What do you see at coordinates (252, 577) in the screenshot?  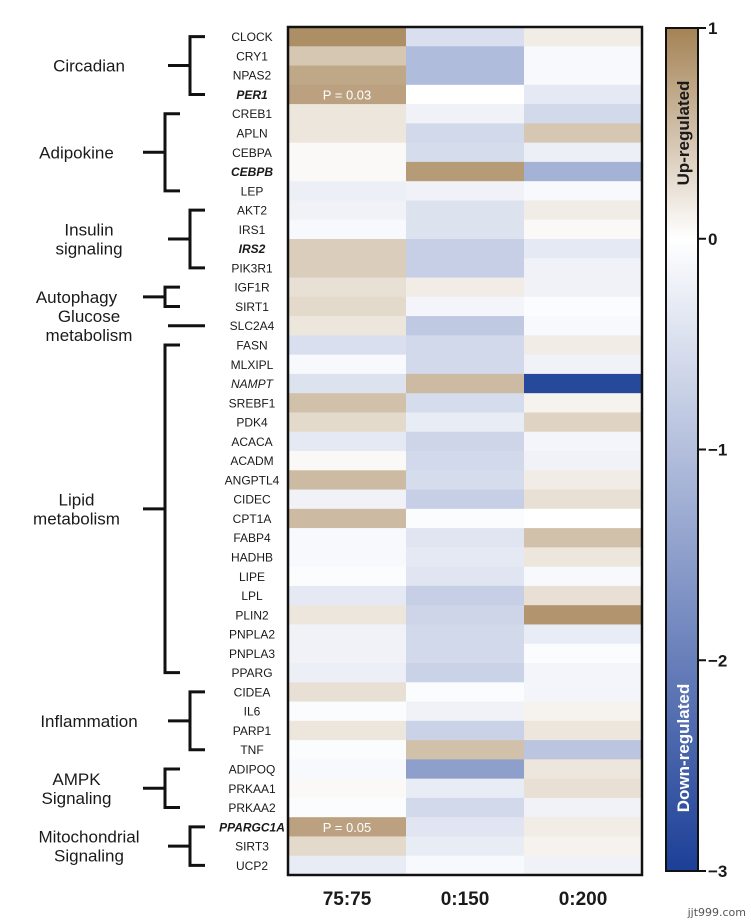 I see `gene-label: LIPE` at bounding box center [252, 577].